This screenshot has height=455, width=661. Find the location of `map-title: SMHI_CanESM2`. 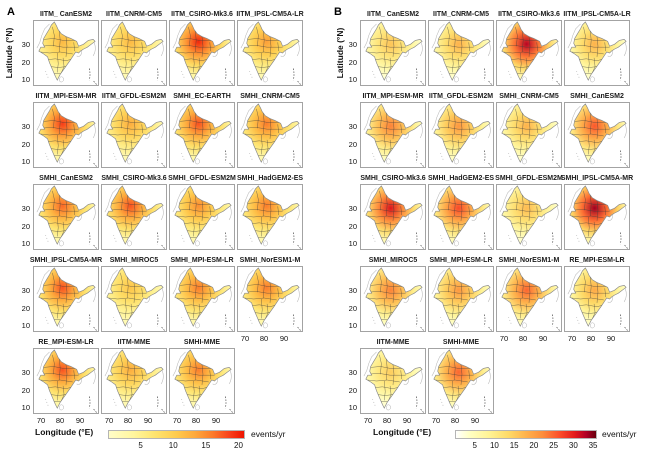

map-title: SMHI_CanESM2 is located at coordinates (66, 178).